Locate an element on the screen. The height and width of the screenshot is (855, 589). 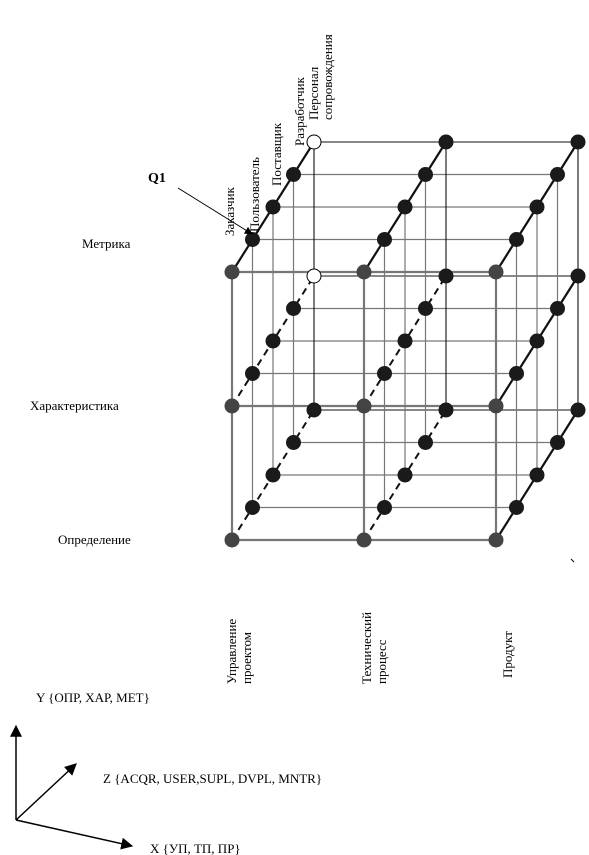
y-label-metric: Метрика is located at coordinates (106, 243).